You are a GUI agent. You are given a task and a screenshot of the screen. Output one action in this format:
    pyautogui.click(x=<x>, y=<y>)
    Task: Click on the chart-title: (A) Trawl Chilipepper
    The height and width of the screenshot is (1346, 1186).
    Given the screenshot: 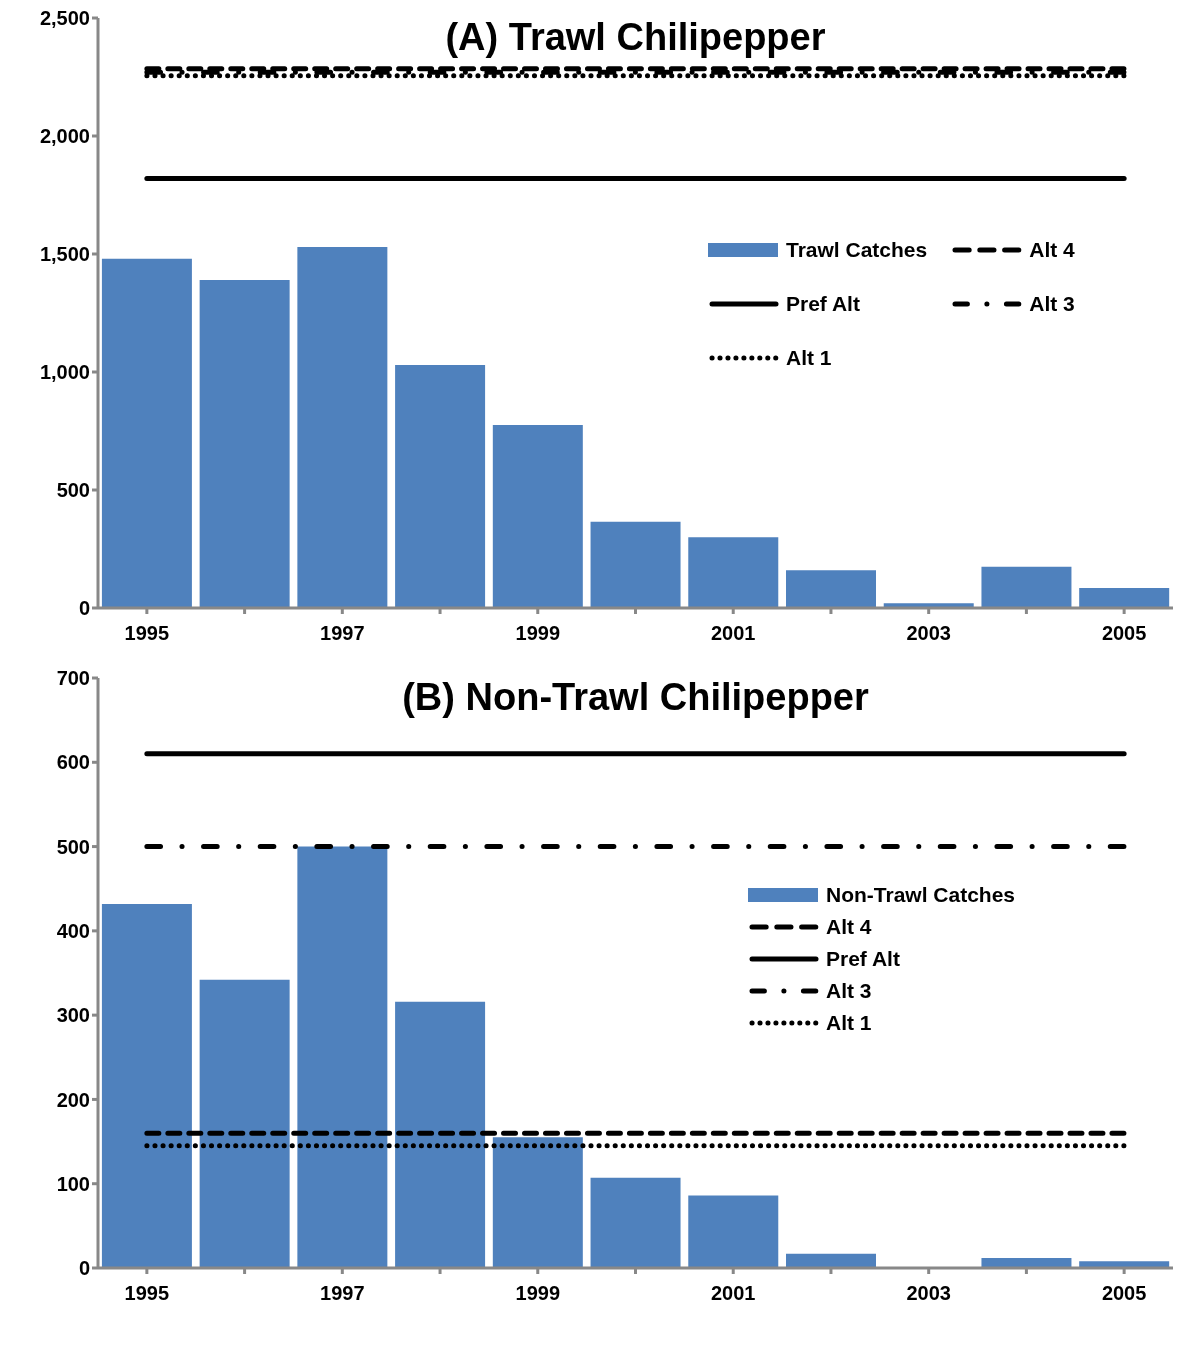 What is the action you would take?
    pyautogui.click(x=635, y=37)
    